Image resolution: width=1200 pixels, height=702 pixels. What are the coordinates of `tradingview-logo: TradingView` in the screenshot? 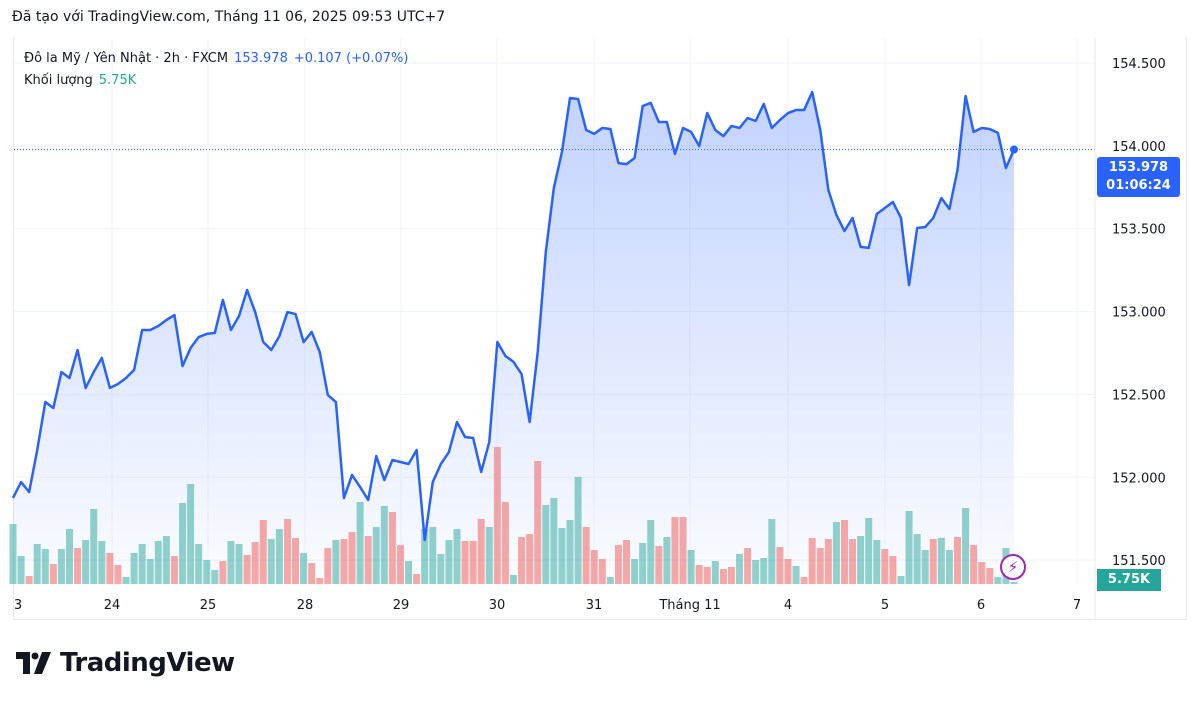 It's located at (125, 663).